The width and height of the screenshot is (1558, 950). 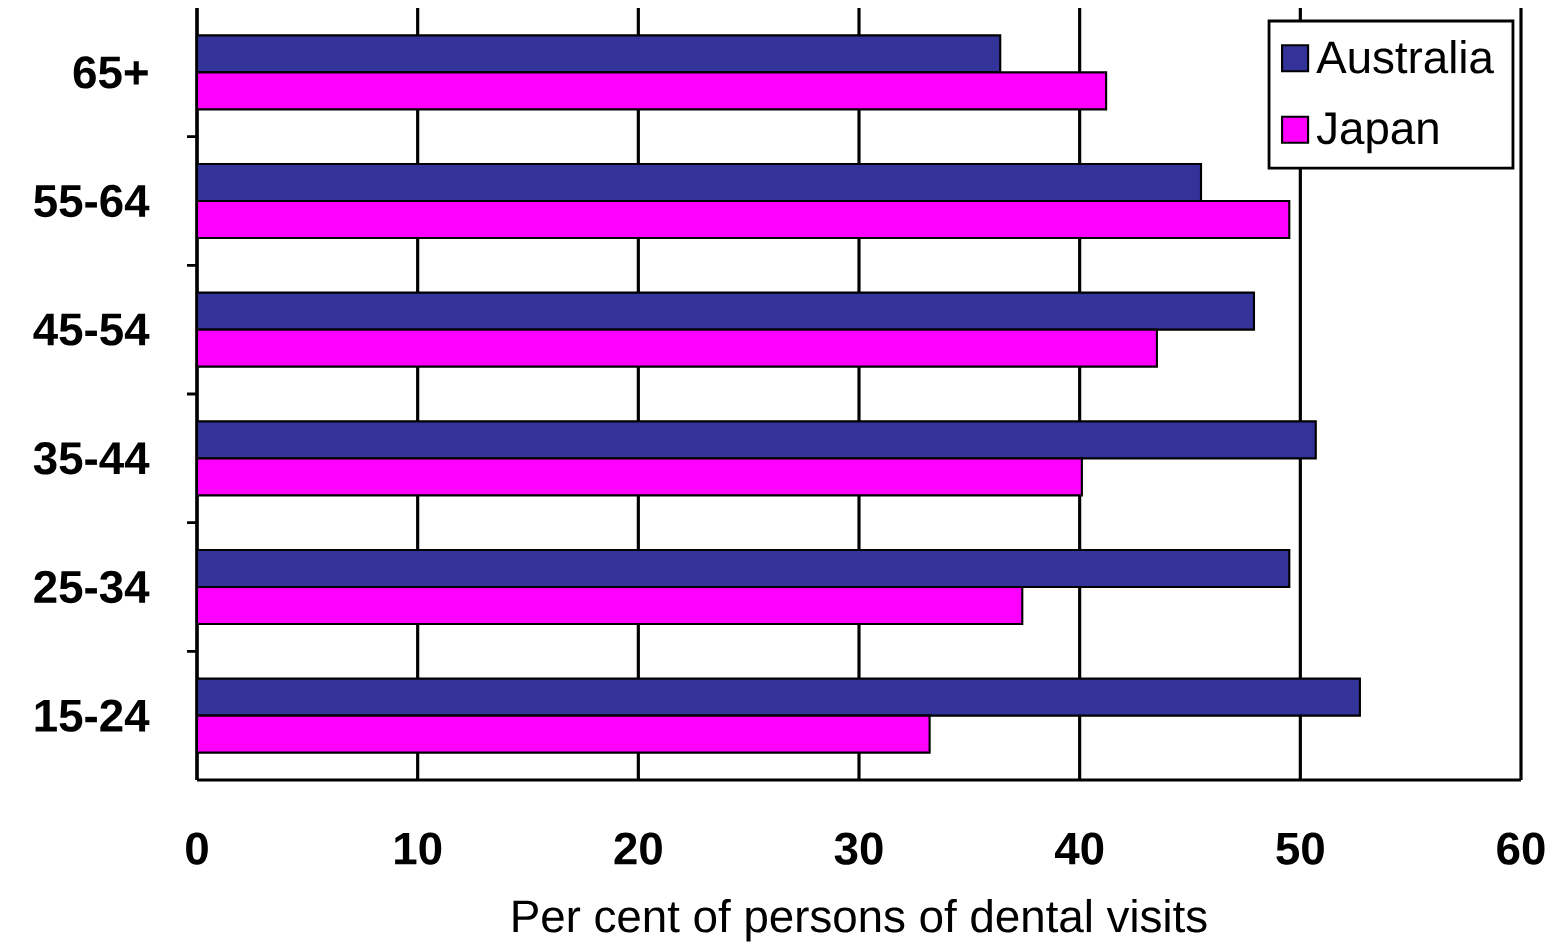 What do you see at coordinates (1377, 133) in the screenshot?
I see `legend-label: Japan` at bounding box center [1377, 133].